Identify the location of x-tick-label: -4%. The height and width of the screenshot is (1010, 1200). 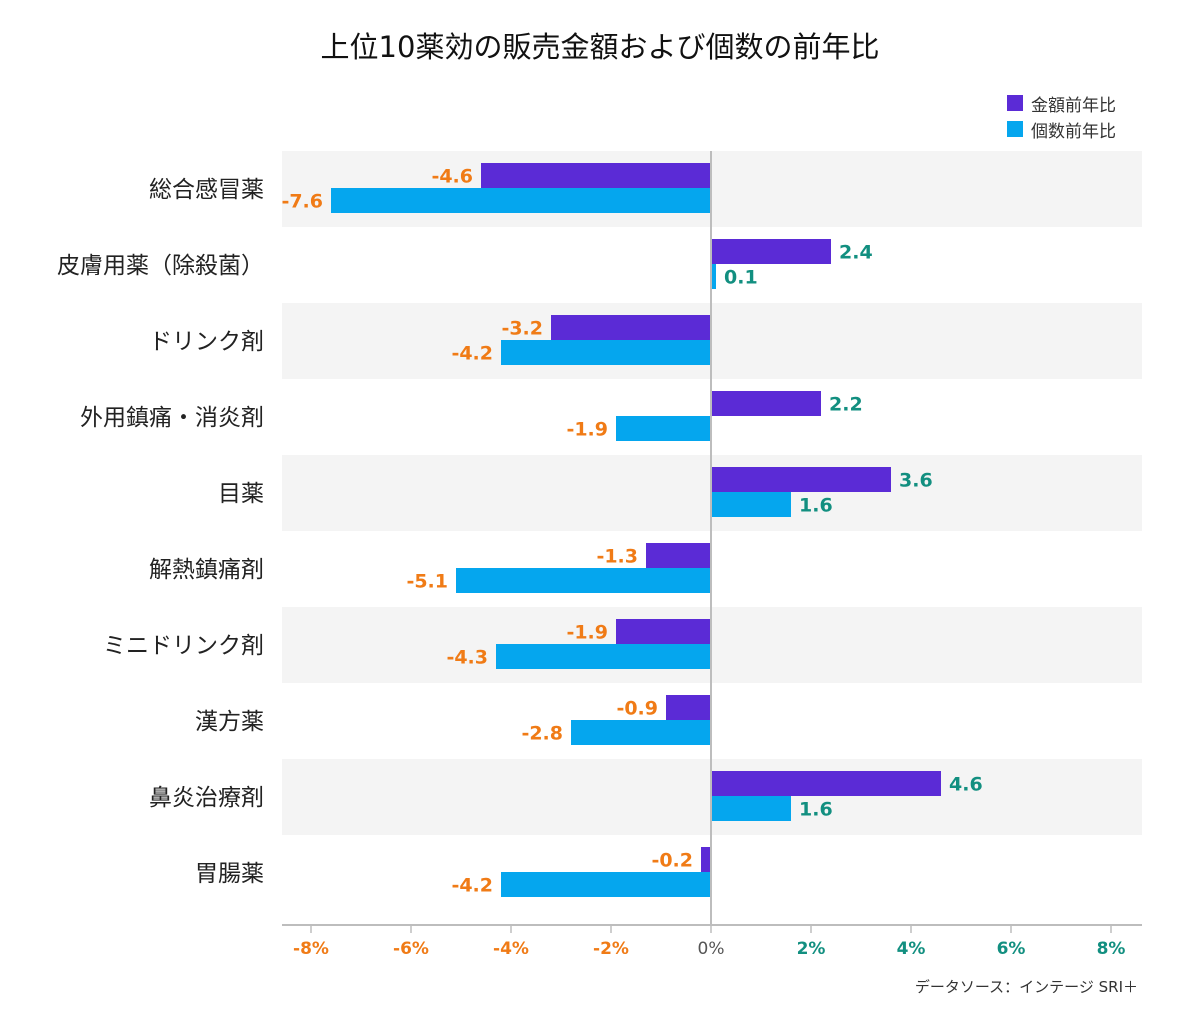
(511, 949).